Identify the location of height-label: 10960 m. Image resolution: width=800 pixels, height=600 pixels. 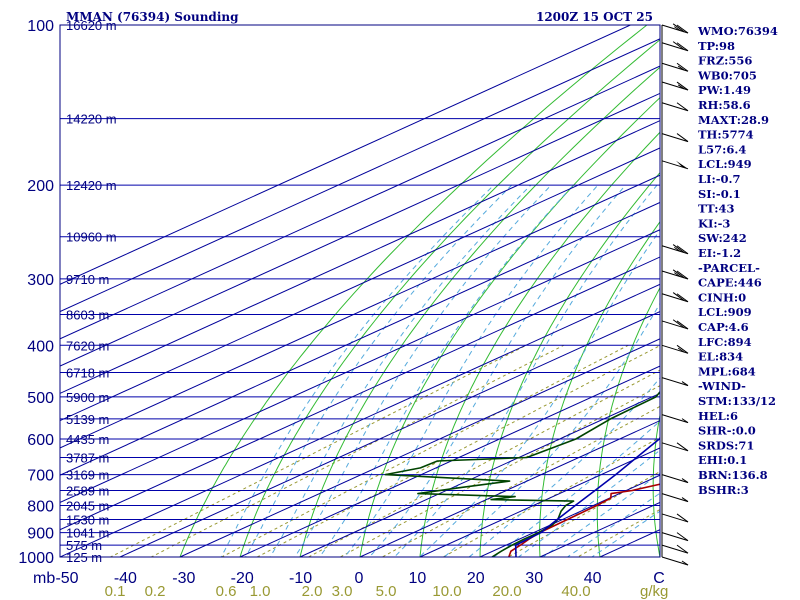
(91, 237).